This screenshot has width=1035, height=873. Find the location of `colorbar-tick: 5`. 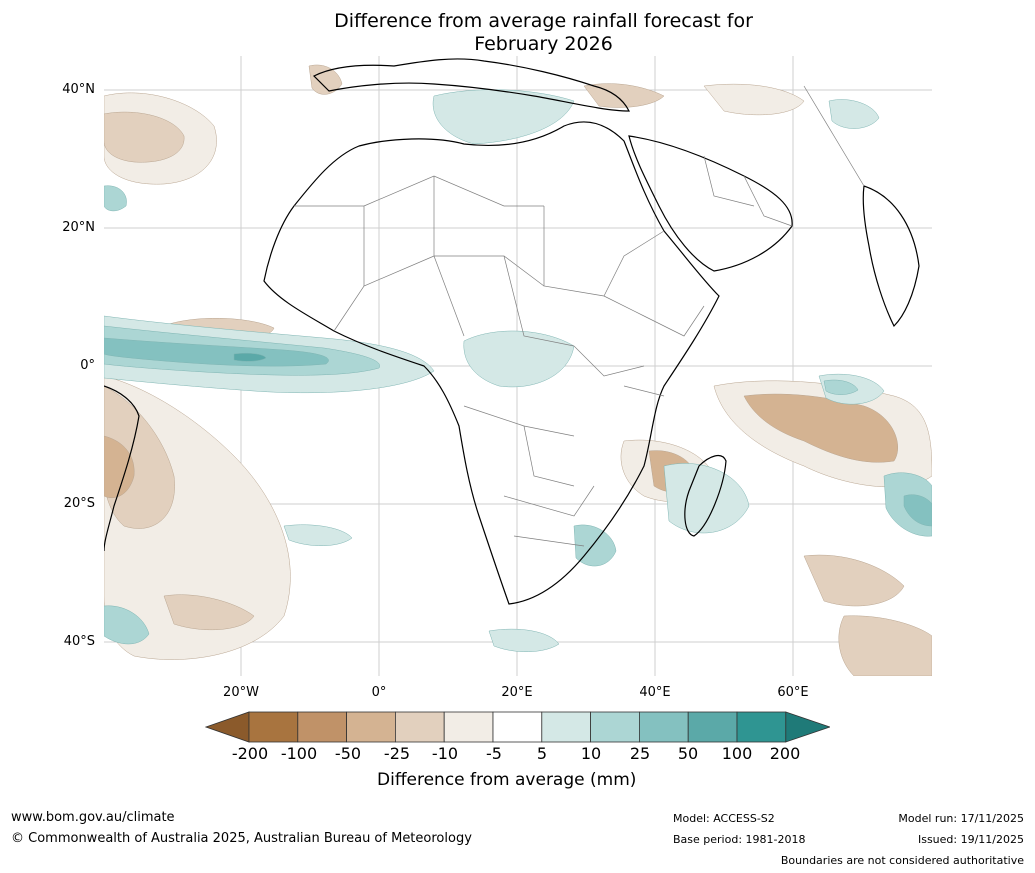

colorbar-tick: 5 is located at coordinates (542, 753).